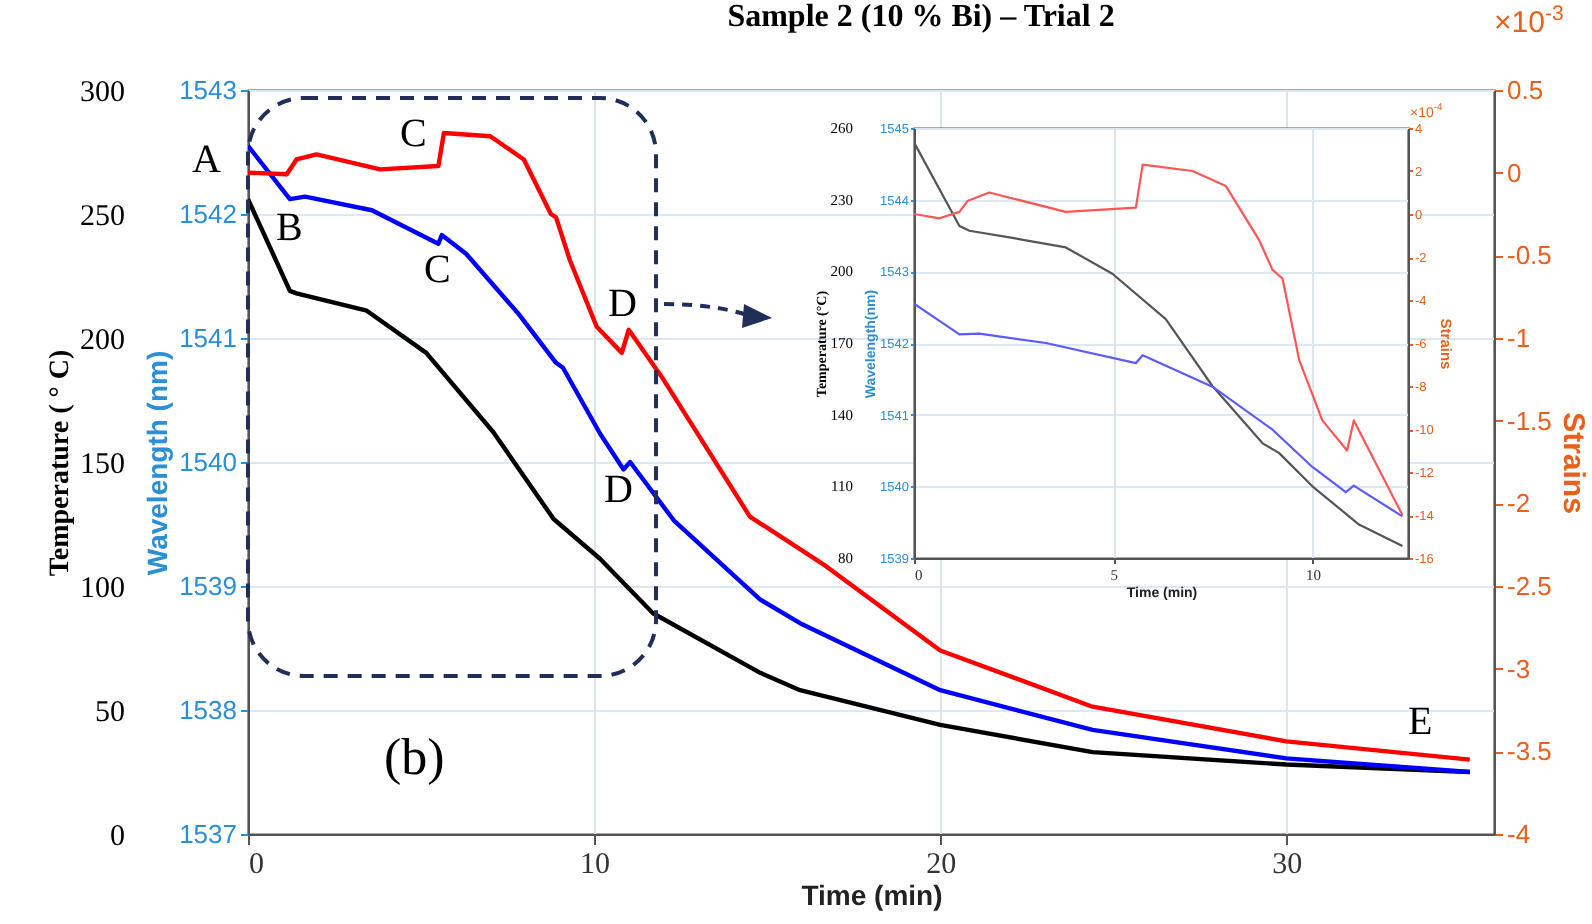 This screenshot has height=924, width=1592. What do you see at coordinates (208, 462) in the screenshot?
I see `y2-tick-label: 1540` at bounding box center [208, 462].